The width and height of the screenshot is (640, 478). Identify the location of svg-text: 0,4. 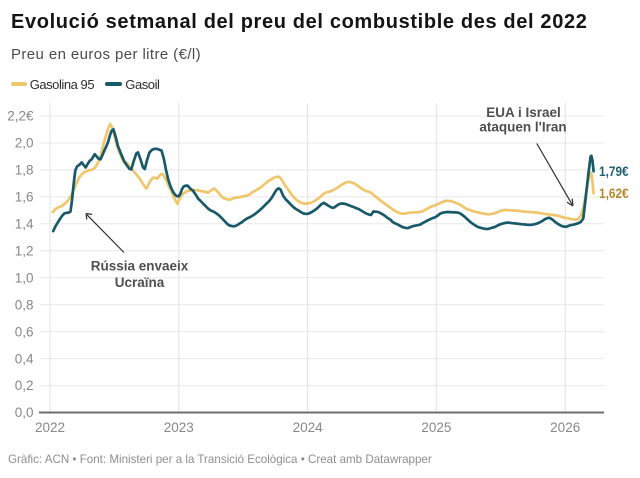
(24, 358).